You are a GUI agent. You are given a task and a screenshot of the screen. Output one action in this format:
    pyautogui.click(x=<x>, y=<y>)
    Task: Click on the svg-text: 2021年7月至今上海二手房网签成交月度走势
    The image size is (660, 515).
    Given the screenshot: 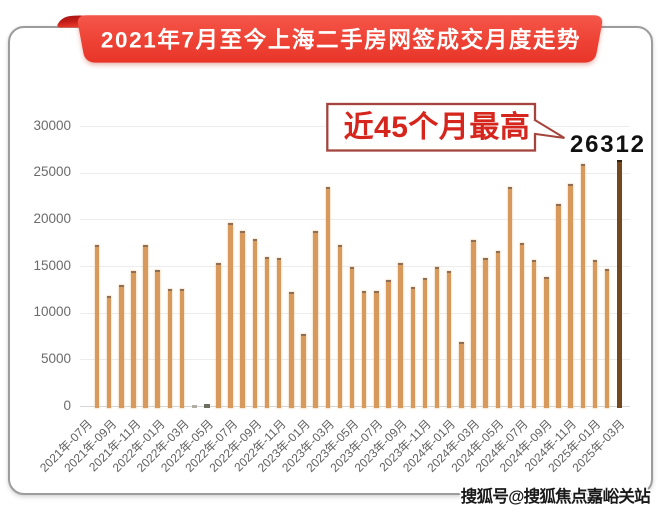 What is the action you would take?
    pyautogui.click(x=341, y=40)
    